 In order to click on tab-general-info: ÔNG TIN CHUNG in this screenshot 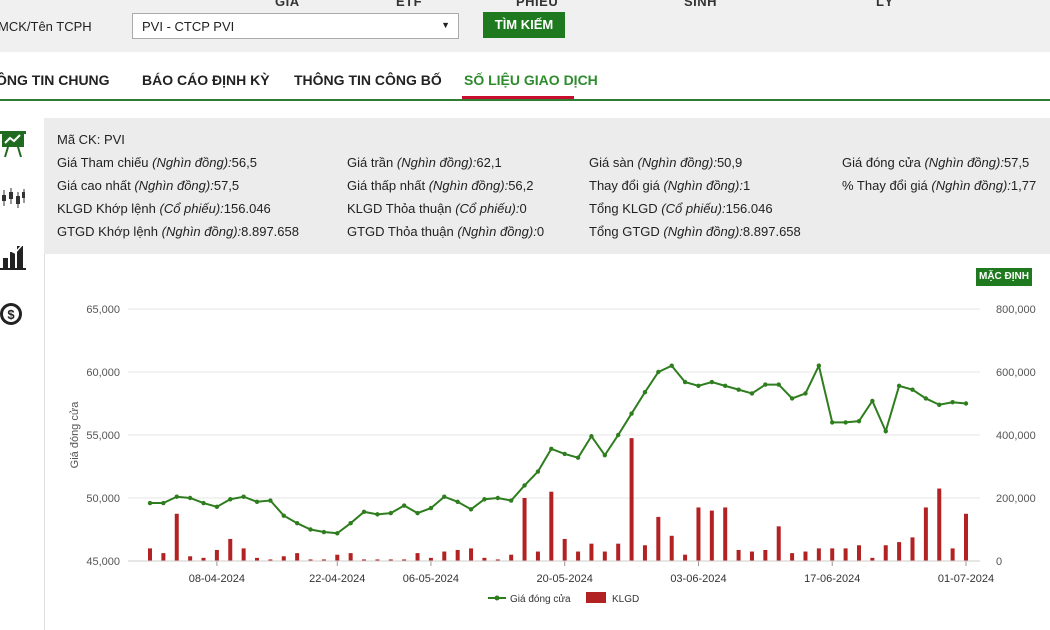, I will do `click(55, 80)`.